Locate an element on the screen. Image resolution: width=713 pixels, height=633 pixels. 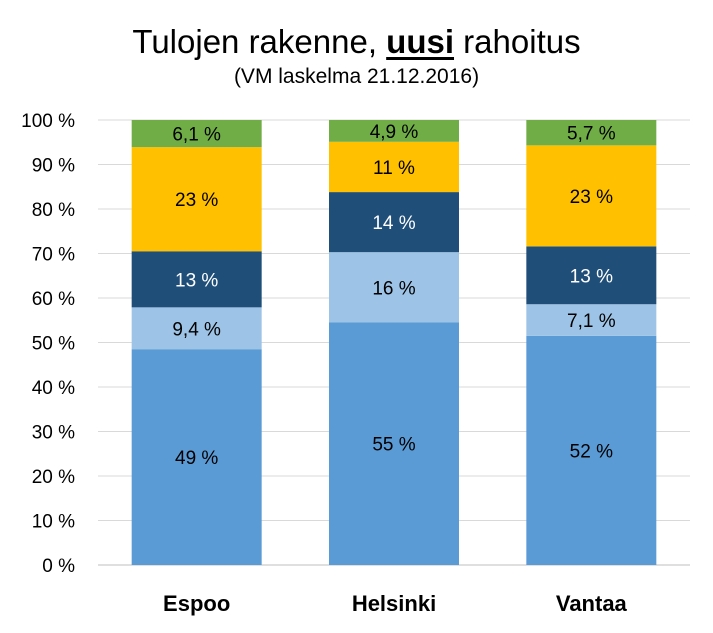
chart-title-part-3: rahoitus is located at coordinates (517, 41).